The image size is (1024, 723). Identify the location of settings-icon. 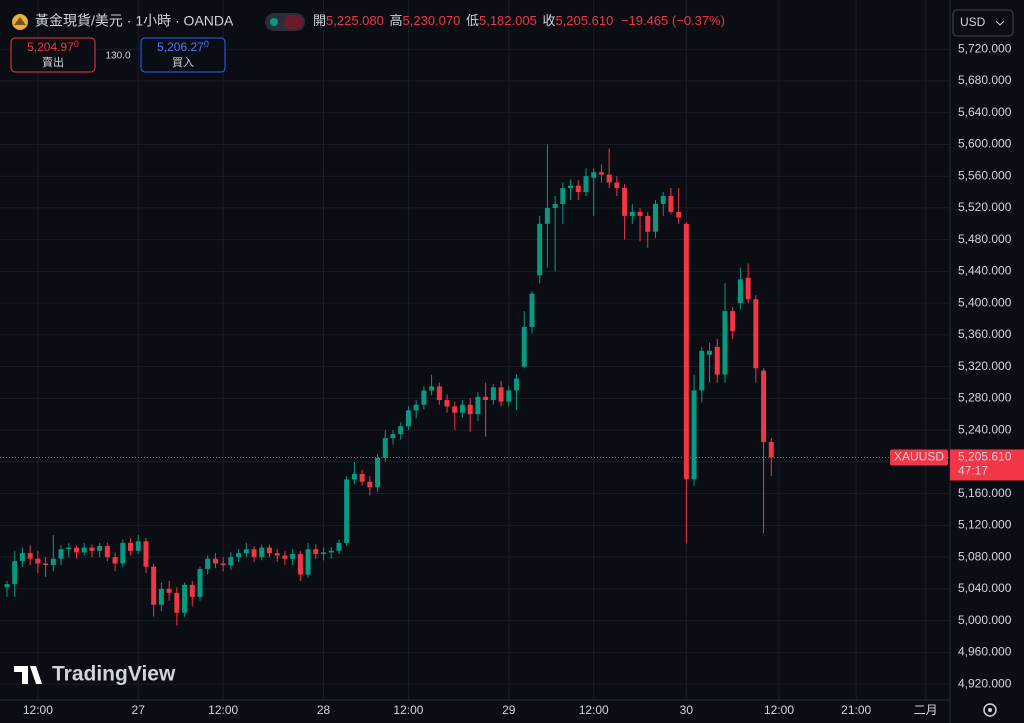
(990, 710).